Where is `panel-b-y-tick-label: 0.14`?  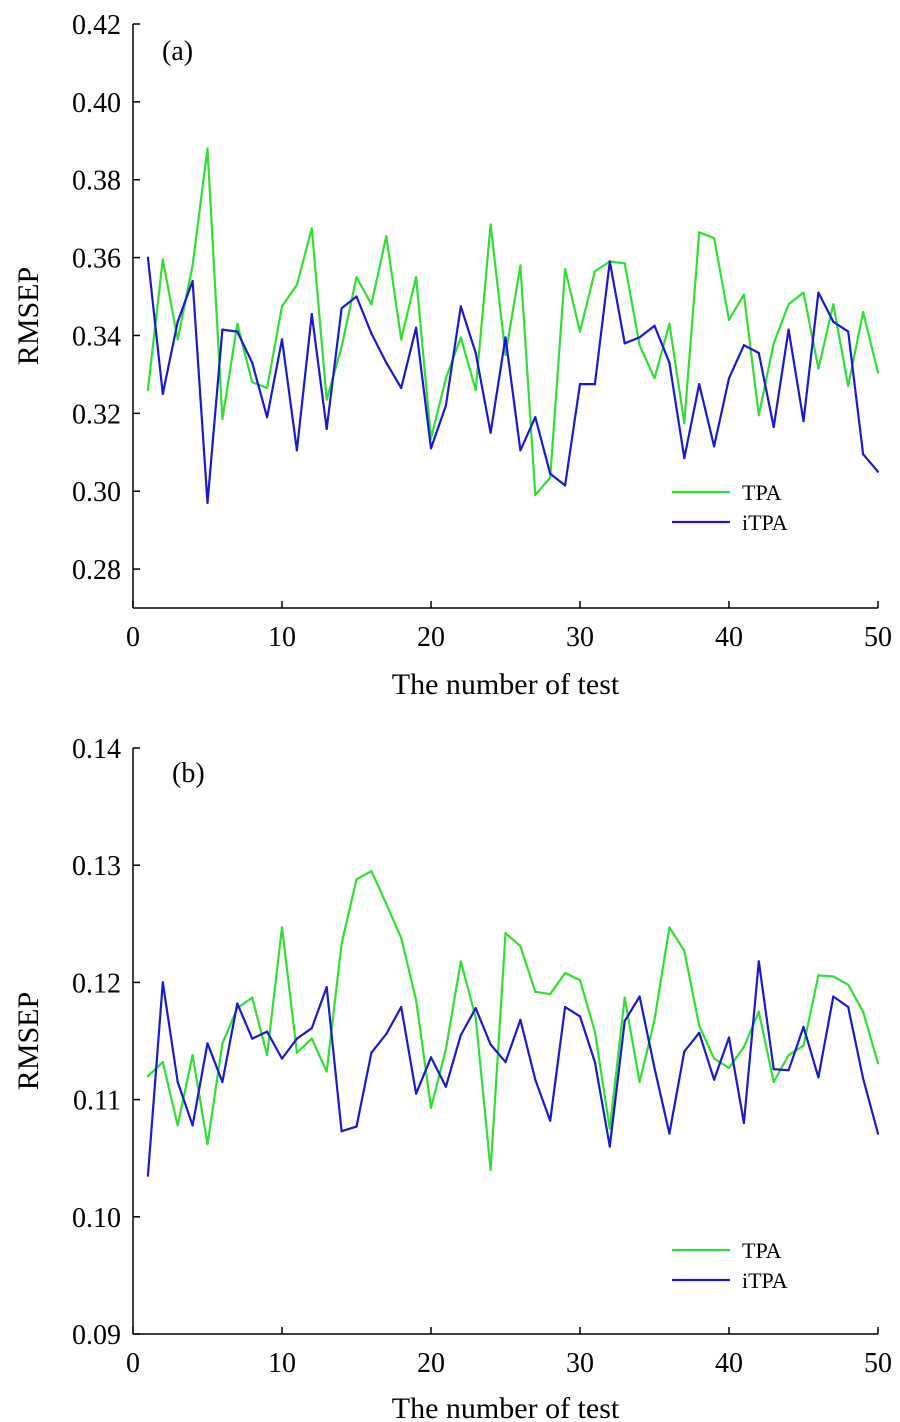
panel-b-y-tick-label: 0.14 is located at coordinates (96, 749).